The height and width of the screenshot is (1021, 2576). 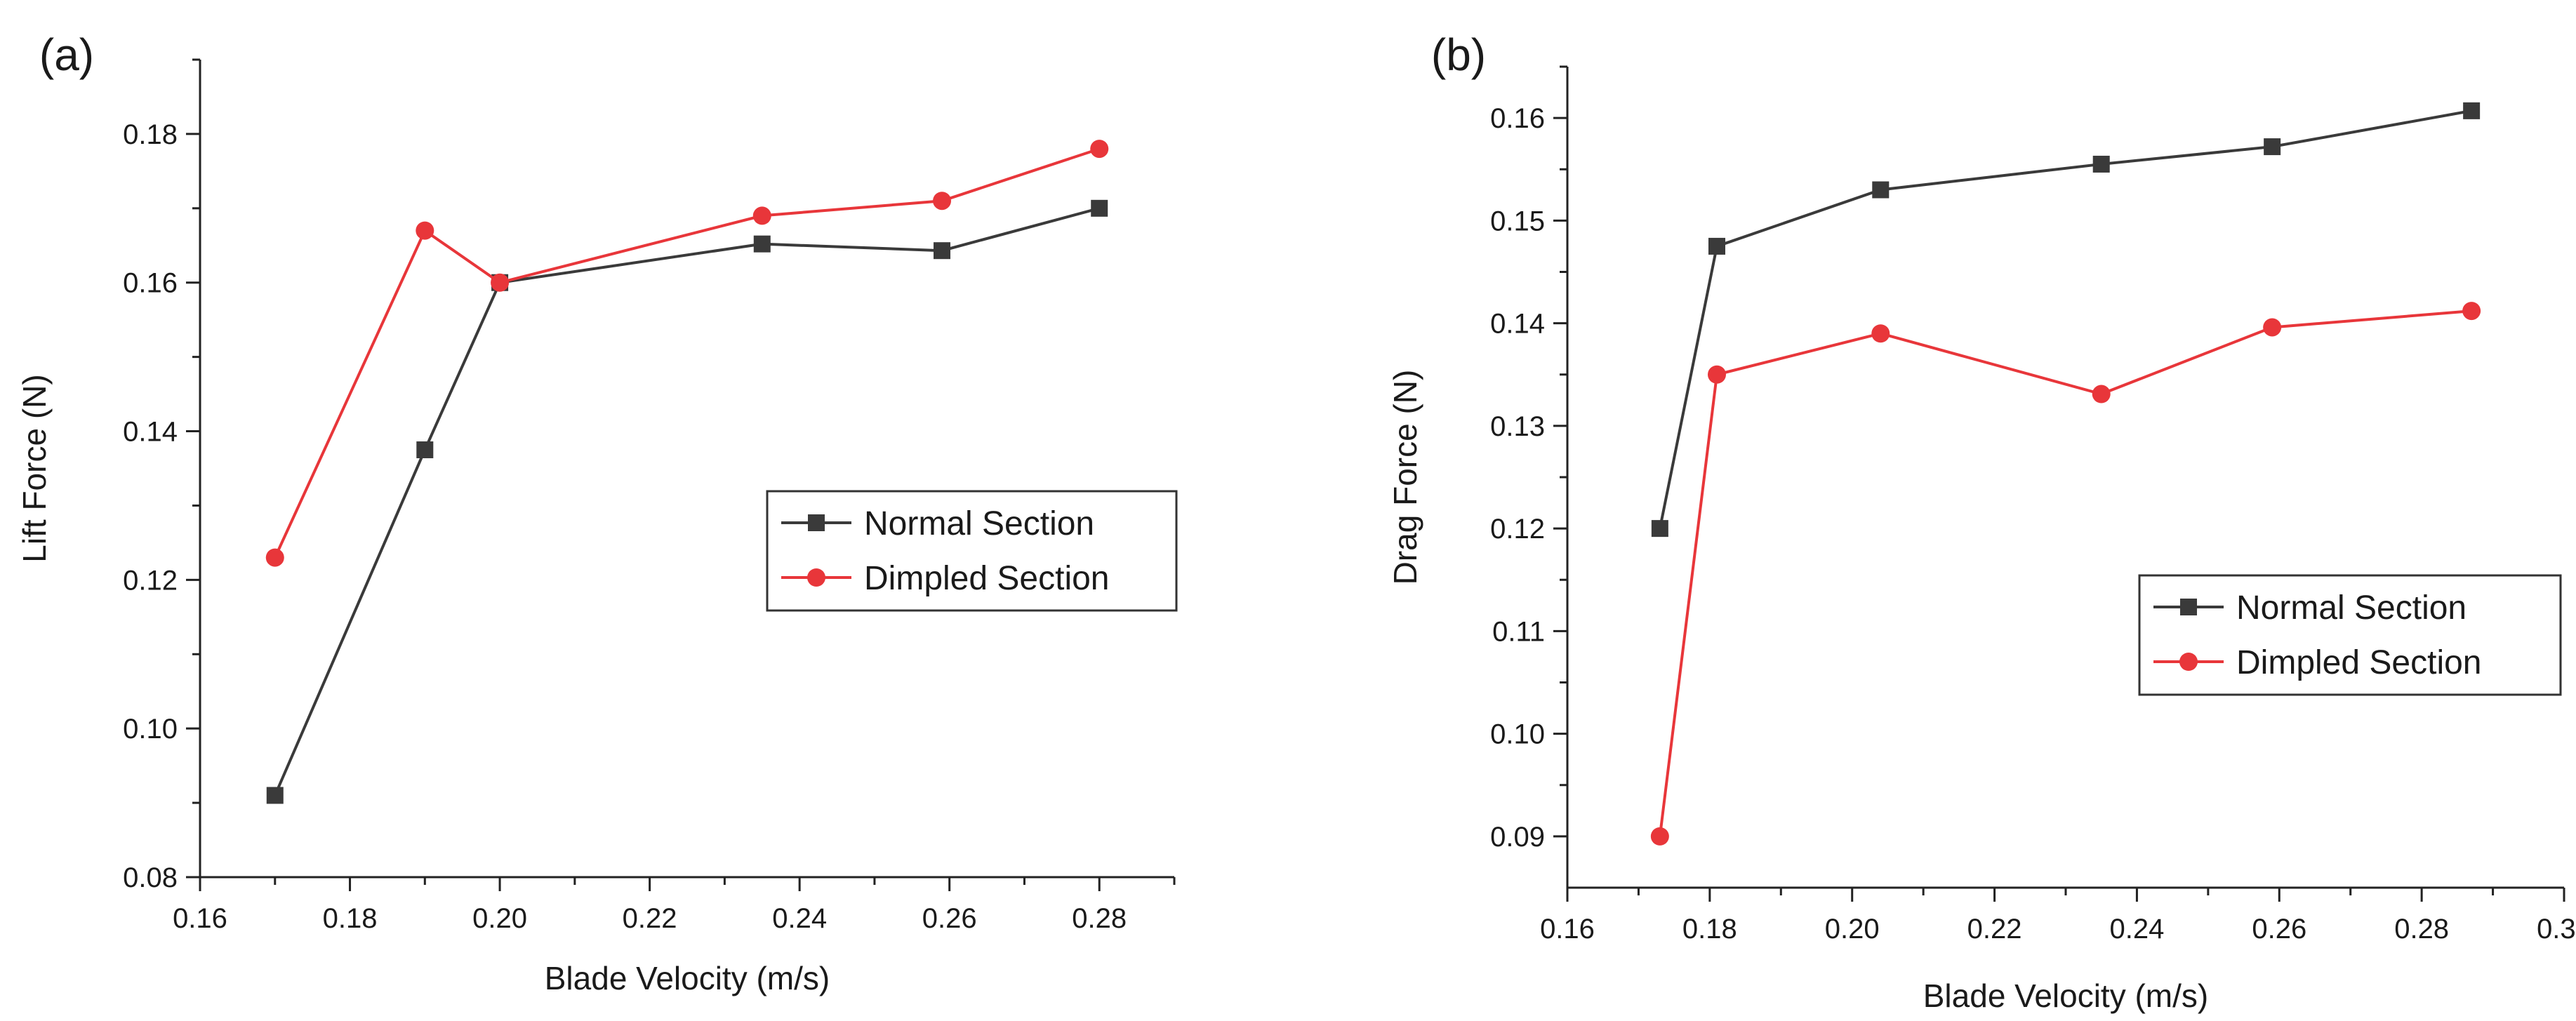 What do you see at coordinates (1459, 54) in the screenshot?
I see `panel-label: (b)` at bounding box center [1459, 54].